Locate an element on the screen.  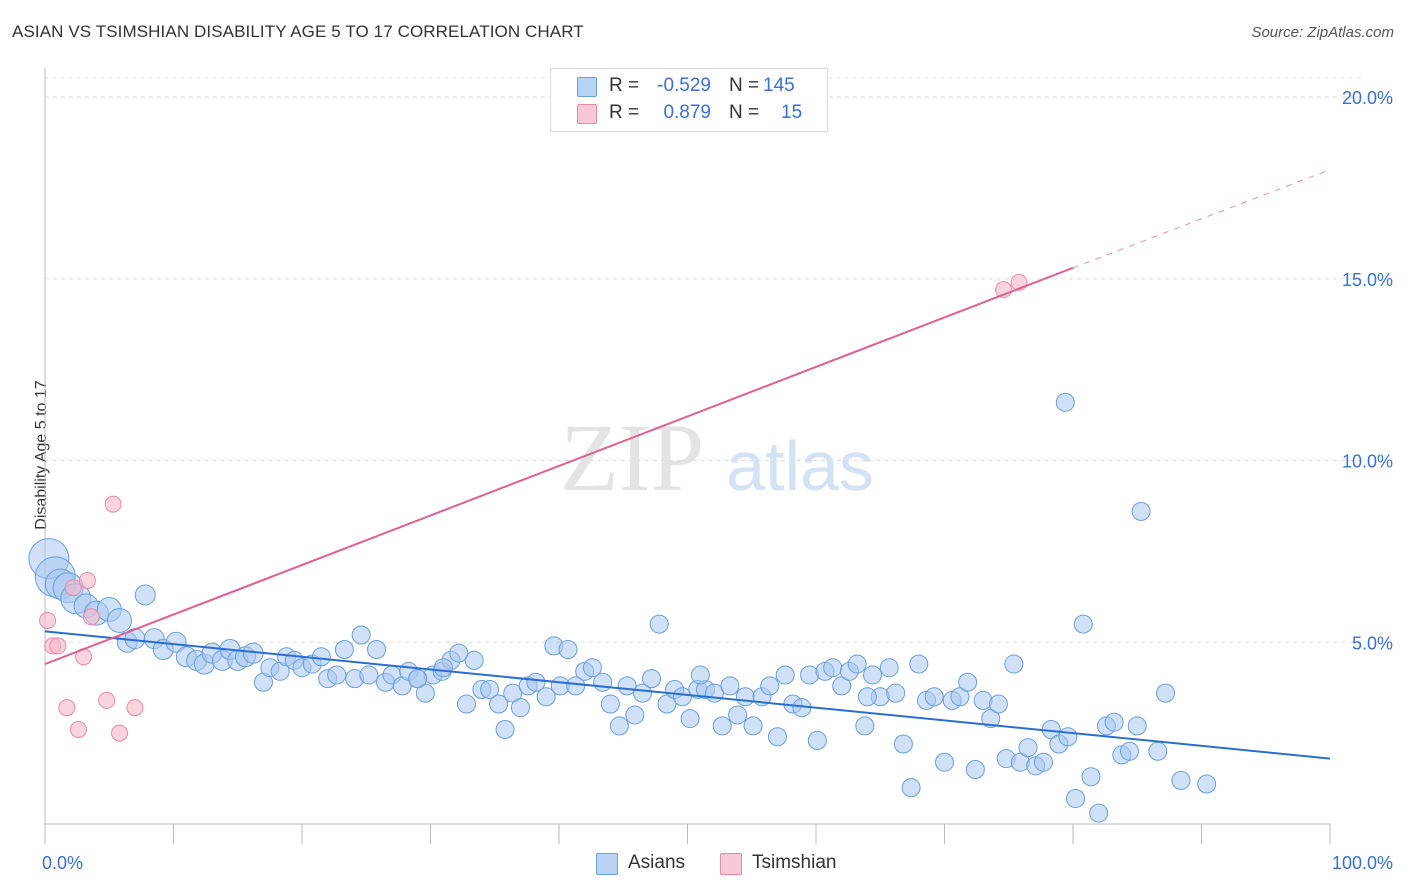
trend-line-tsimshian is located at coordinates (1201, 219).